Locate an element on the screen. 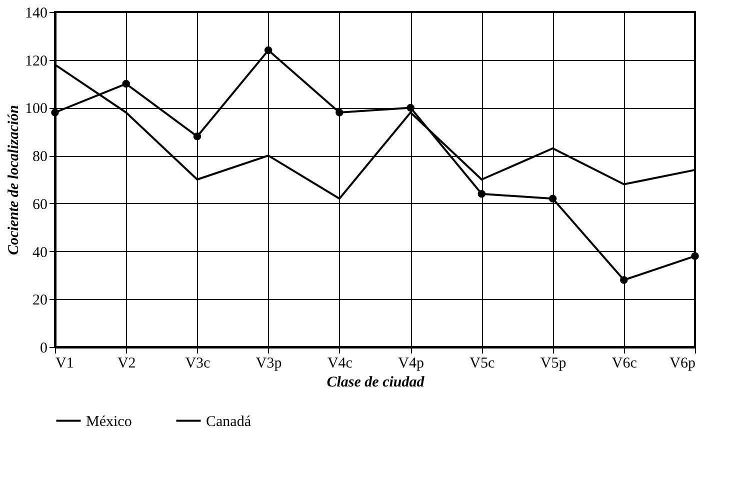 The height and width of the screenshot is (486, 756). x-tick-label: V3p is located at coordinates (269, 364).